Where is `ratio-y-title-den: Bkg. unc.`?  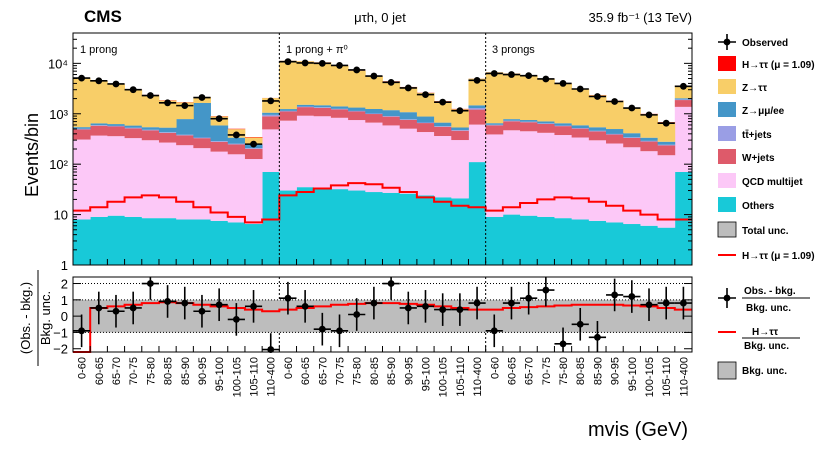 ratio-y-title-den: Bkg. unc. is located at coordinates (45, 318).